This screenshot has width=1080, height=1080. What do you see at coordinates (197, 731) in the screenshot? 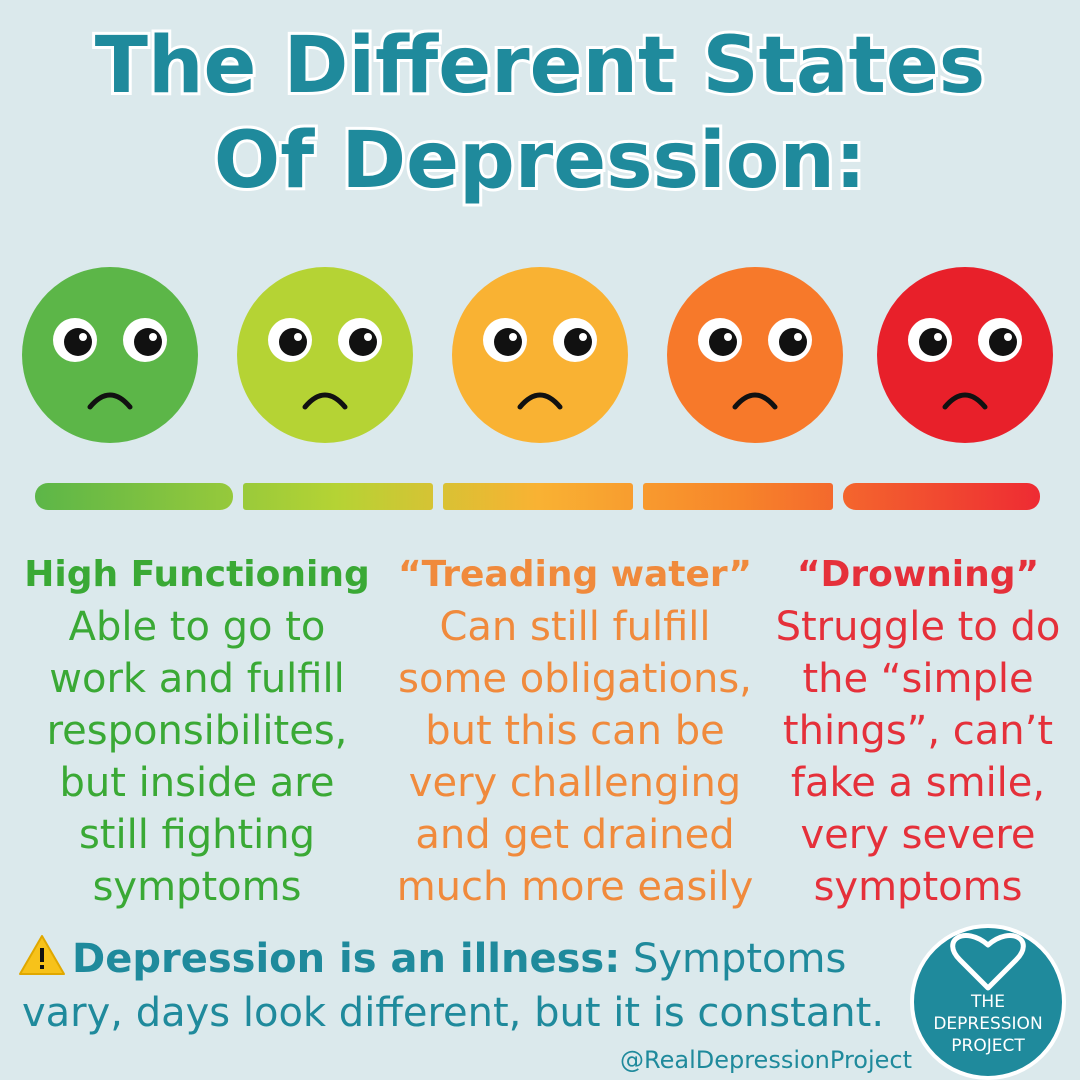
I see `column-text: responsibilites,` at bounding box center [197, 731].